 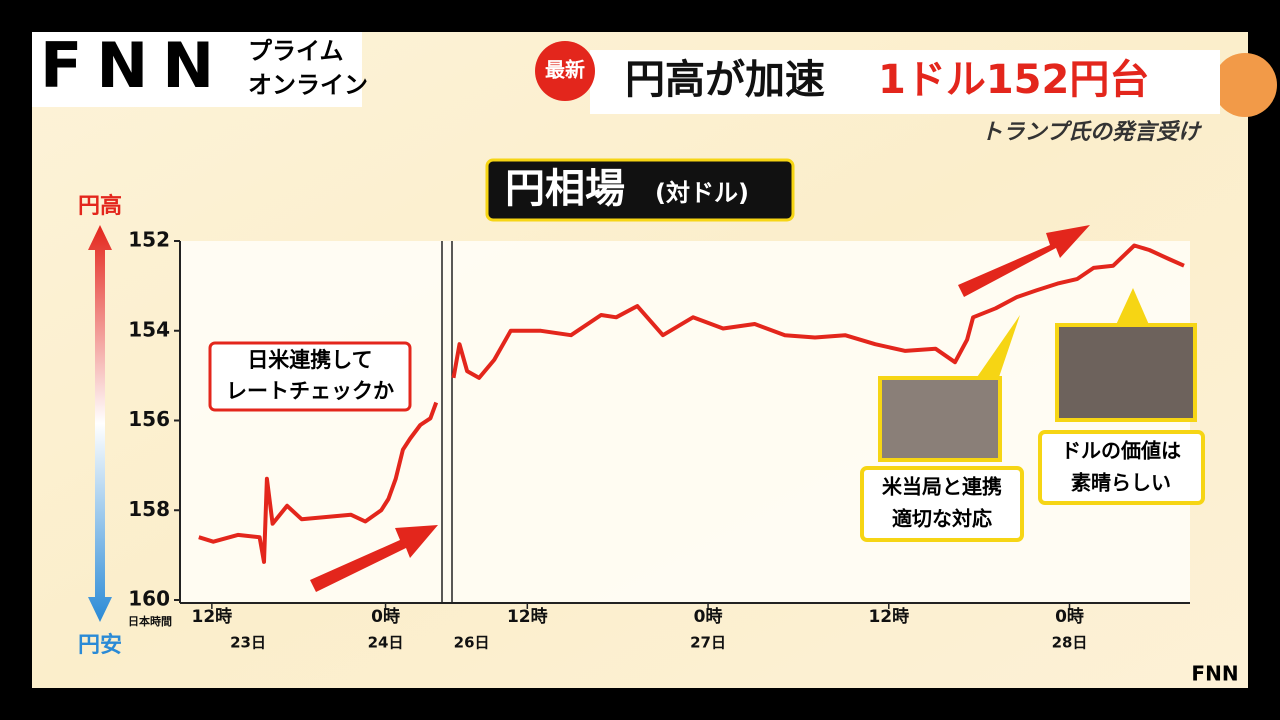 I want to click on annotation: 米当局と連携, so click(x=942, y=487).